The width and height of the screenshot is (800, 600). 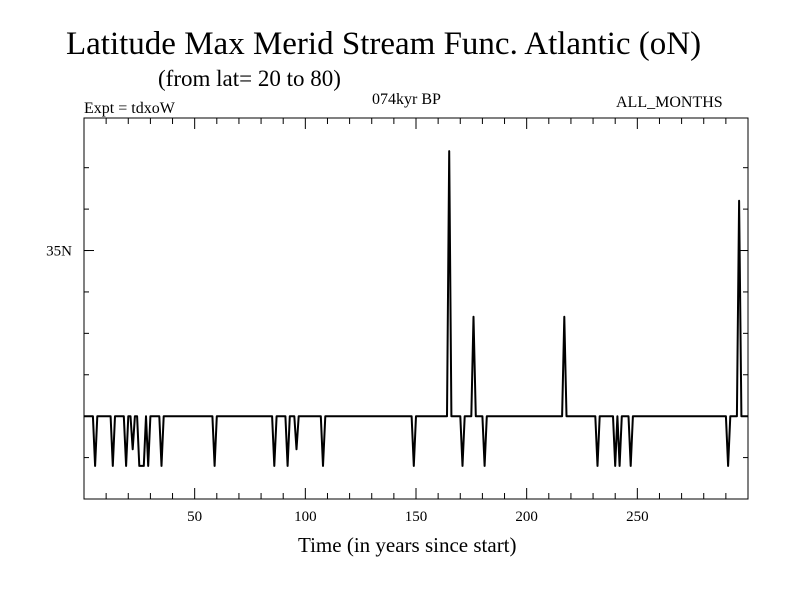 I want to click on chart-subtitle: (from lat= 20 to 80), so click(x=249, y=78).